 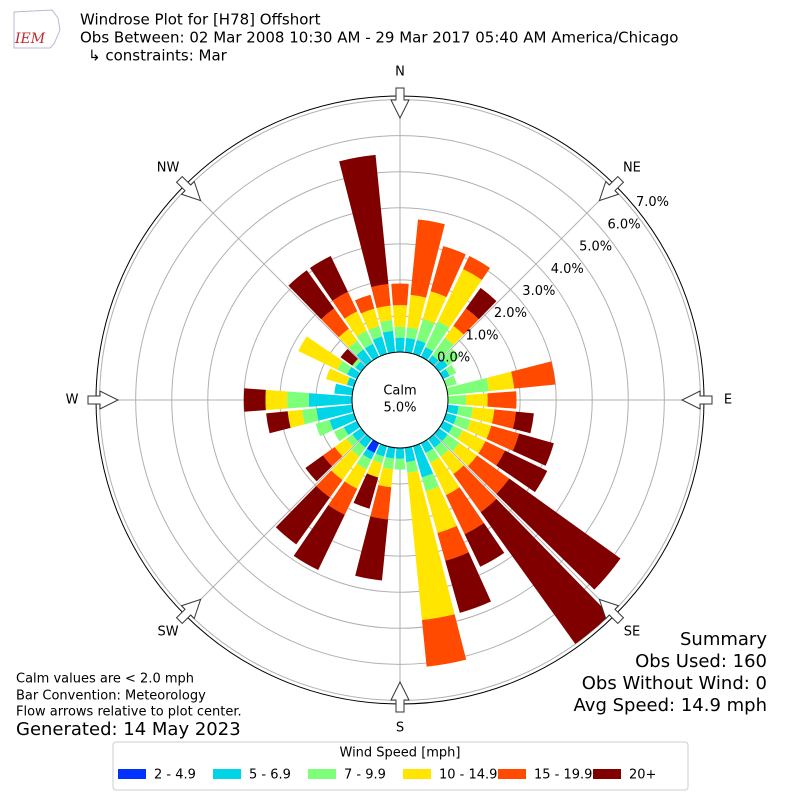 What do you see at coordinates (563, 775) in the screenshot?
I see `legend-label: 15 - 19.9` at bounding box center [563, 775].